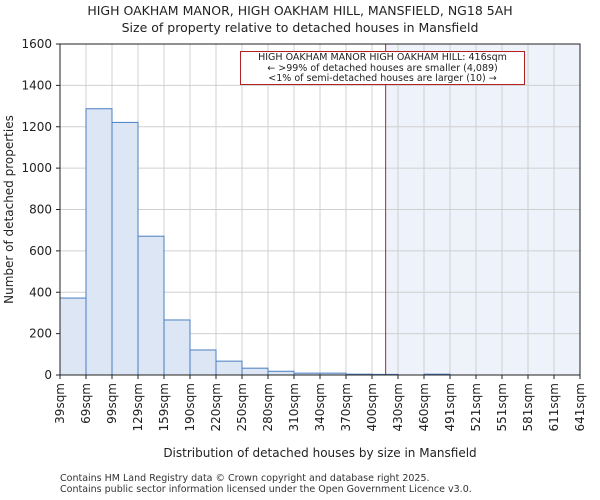  Describe the element at coordinates (190, 407) in the screenshot. I see `x-tick-label: 190sqm` at that location.